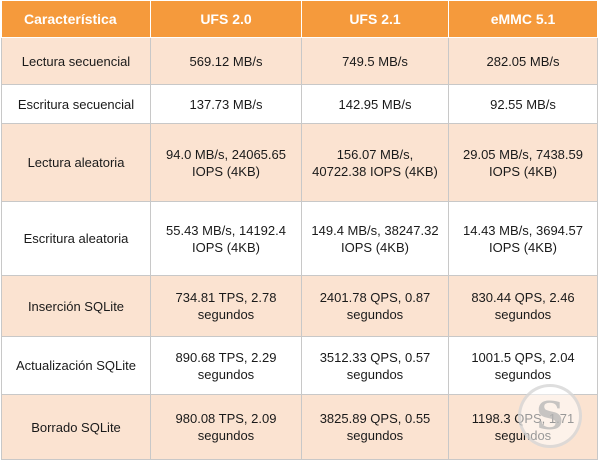 The image size is (598, 460). What do you see at coordinates (226, 306) in the screenshot?
I see `cell-ufs20: 734.81 TPS, 2.78 segundos` at bounding box center [226, 306].